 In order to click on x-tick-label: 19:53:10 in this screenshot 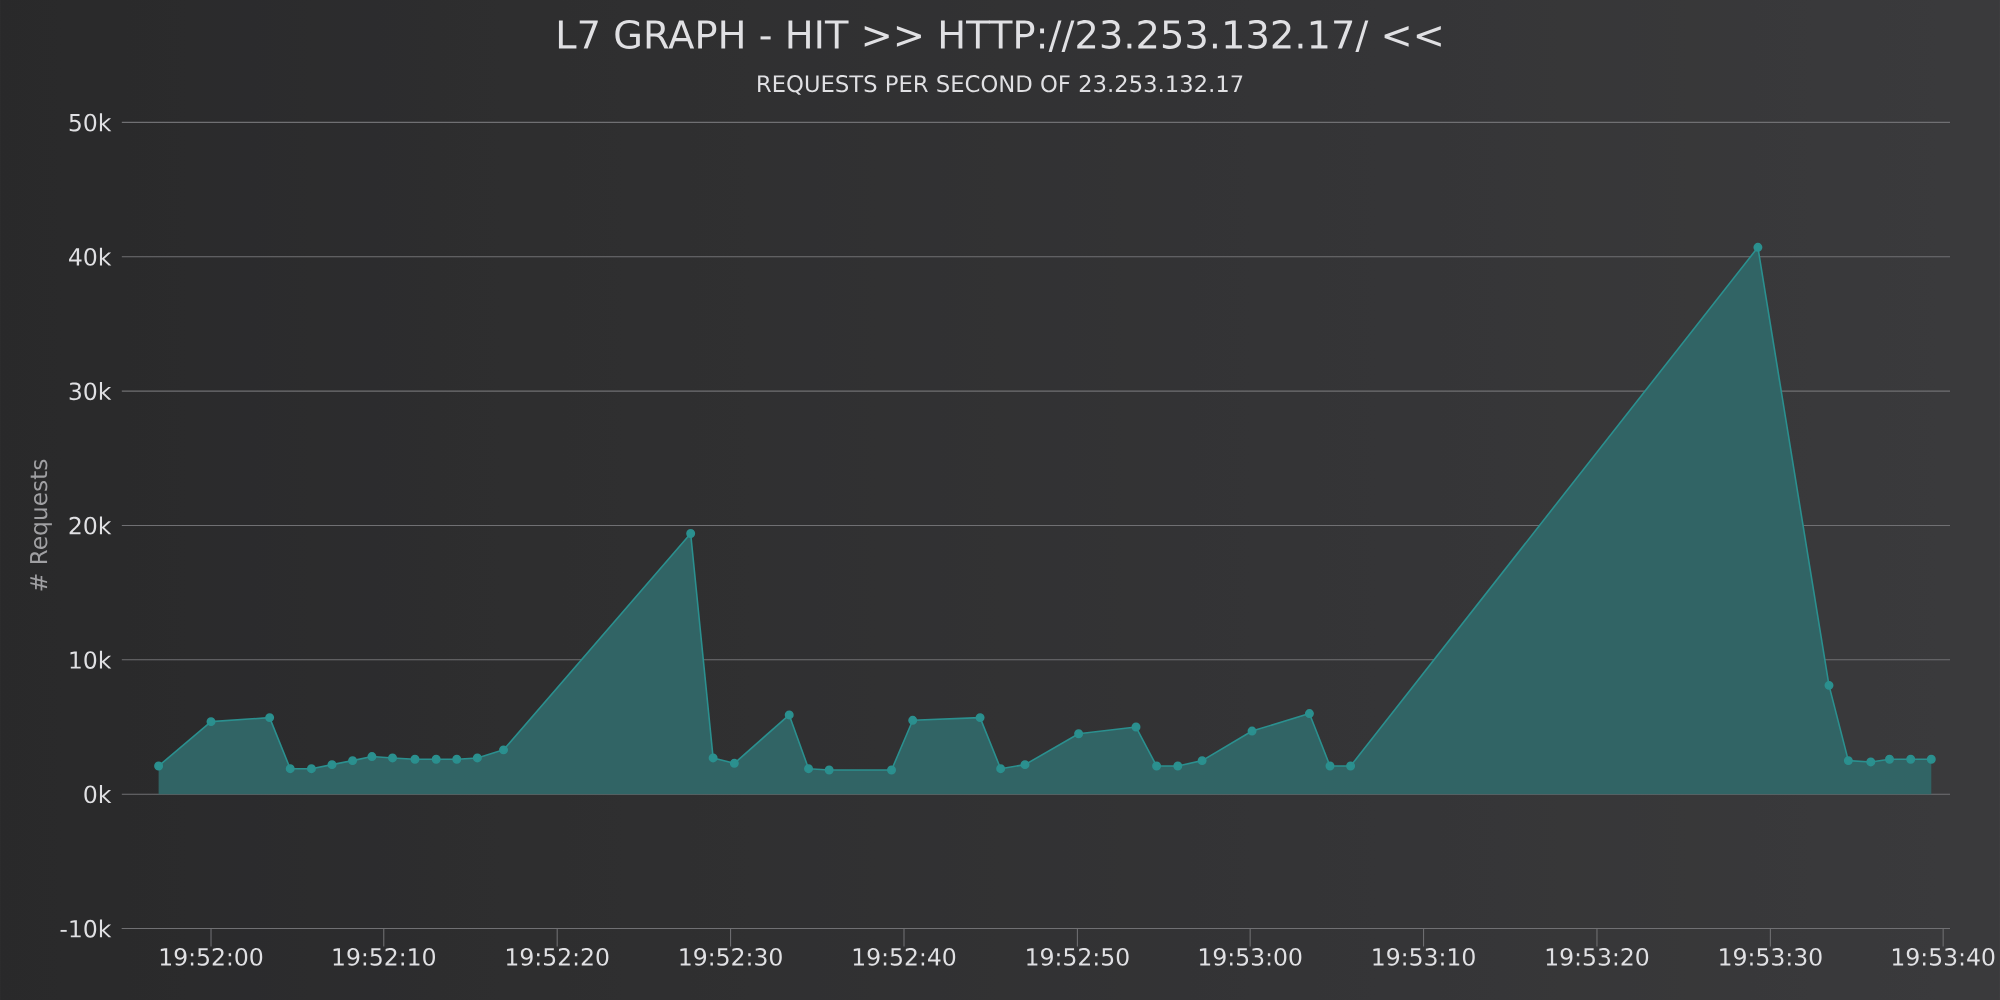, I will do `click(1424, 956)`.